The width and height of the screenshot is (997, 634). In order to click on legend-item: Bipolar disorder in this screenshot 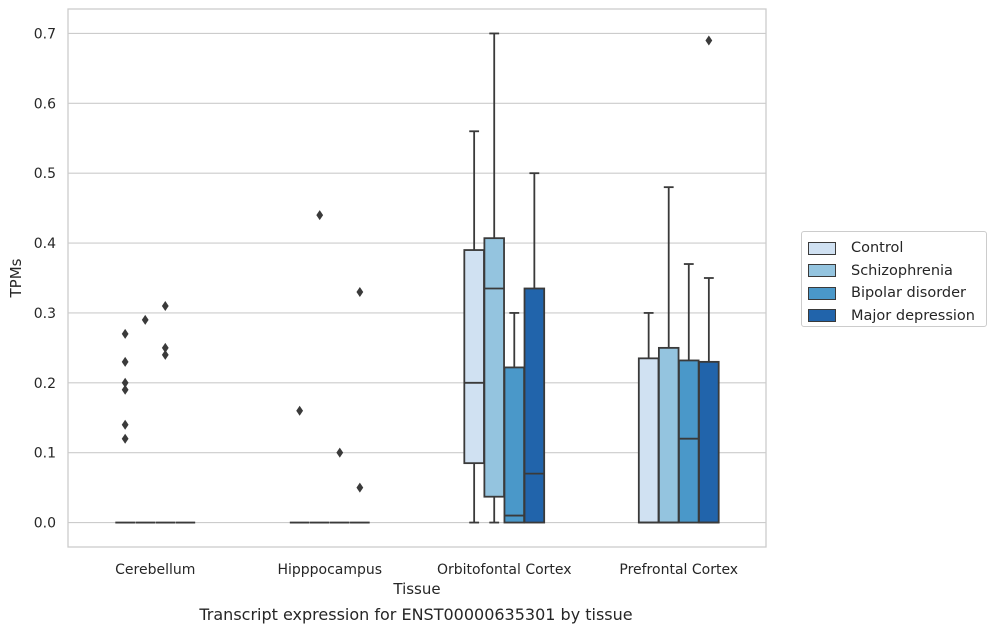, I will do `click(897, 293)`.